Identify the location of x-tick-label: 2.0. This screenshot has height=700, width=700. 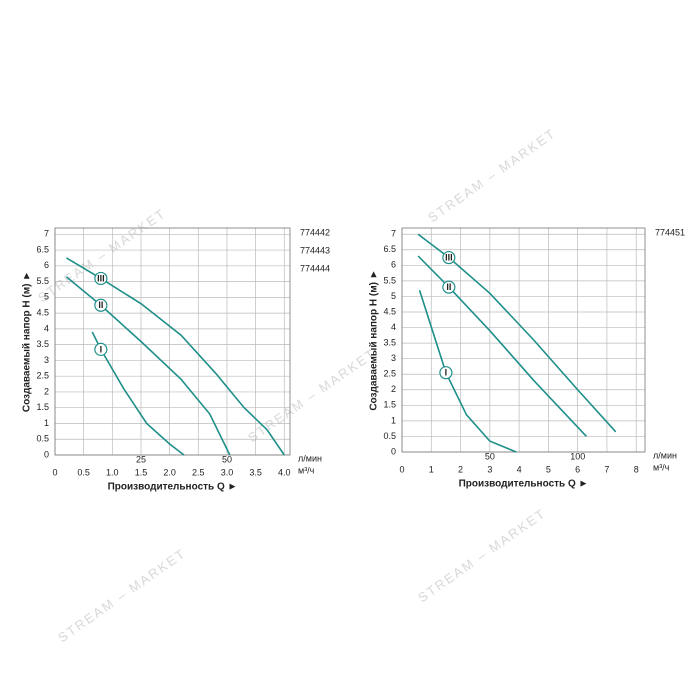
(169, 472).